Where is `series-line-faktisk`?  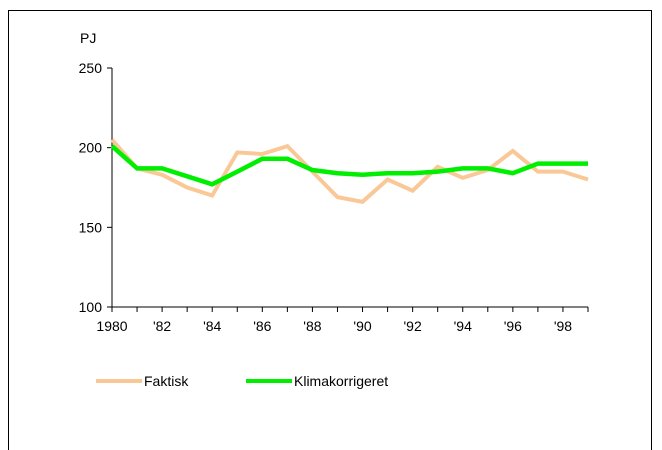
series-line-faktisk is located at coordinates (349, 171).